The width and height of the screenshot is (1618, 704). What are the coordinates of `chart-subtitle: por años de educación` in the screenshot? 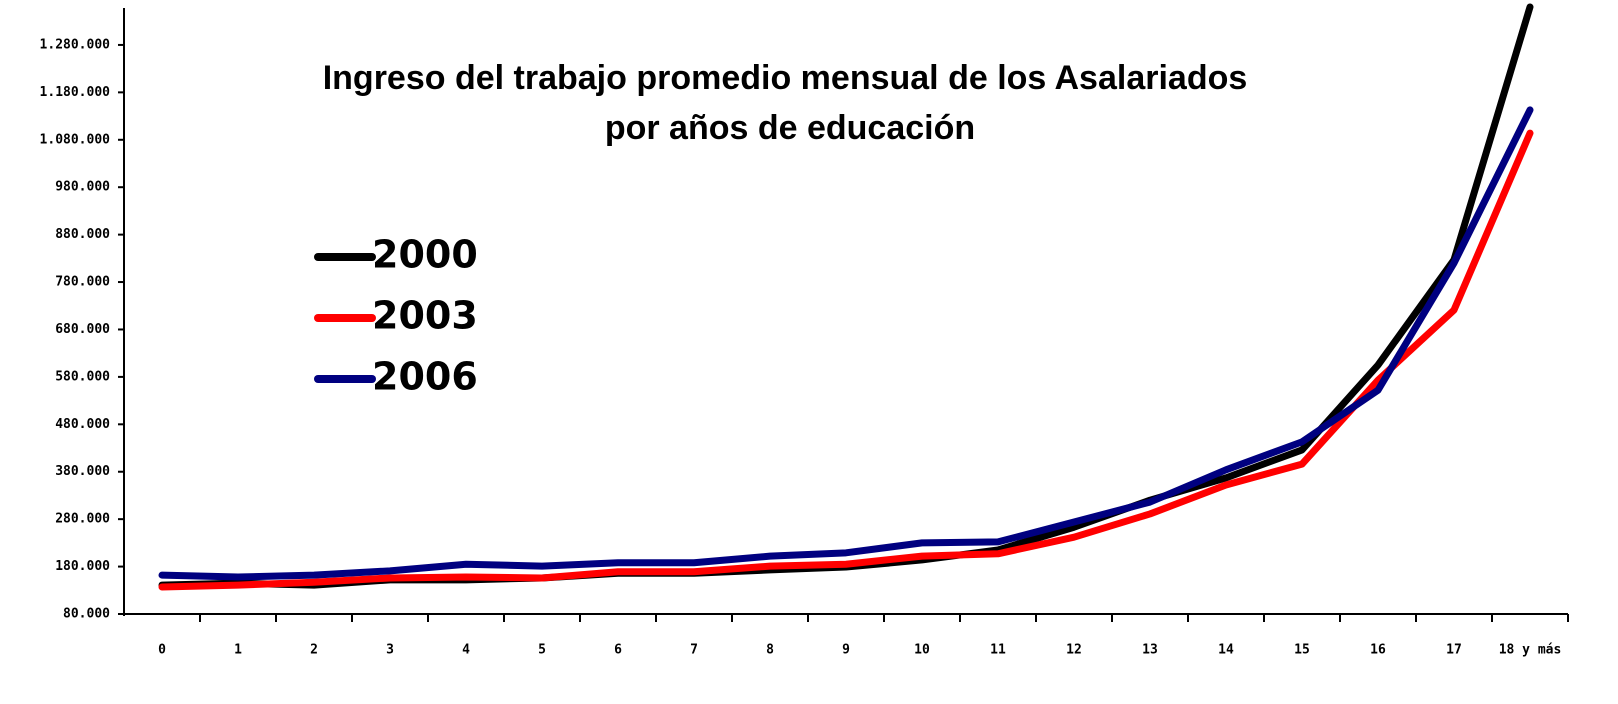 It's located at (790, 128).